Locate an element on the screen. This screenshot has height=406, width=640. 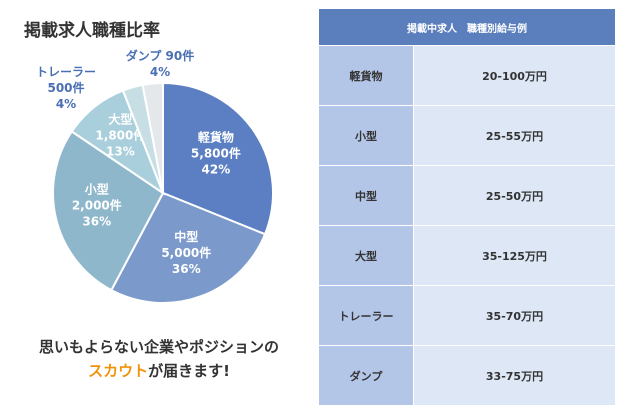
pie-label-category: 軽貨物 is located at coordinates (216, 136).